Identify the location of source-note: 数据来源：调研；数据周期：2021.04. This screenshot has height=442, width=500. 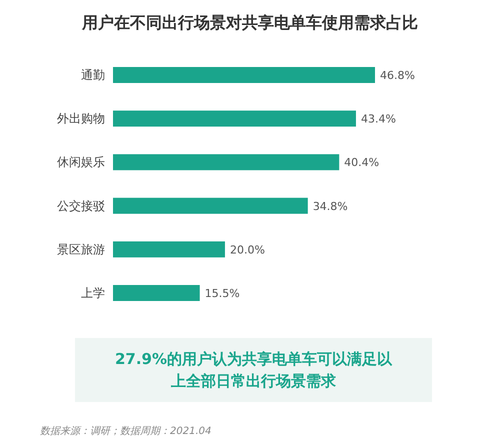
(126, 431).